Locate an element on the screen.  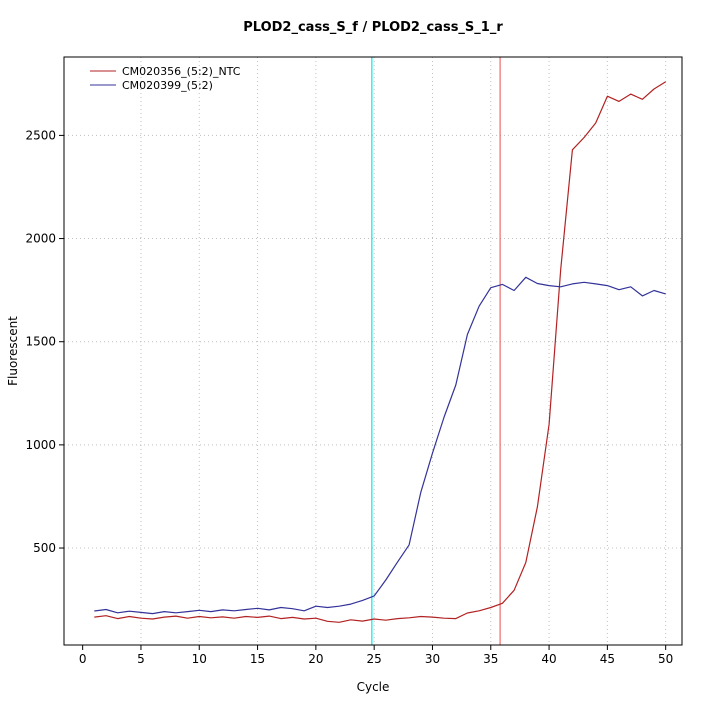
x-tick-label: 35 is located at coordinates (490, 659).